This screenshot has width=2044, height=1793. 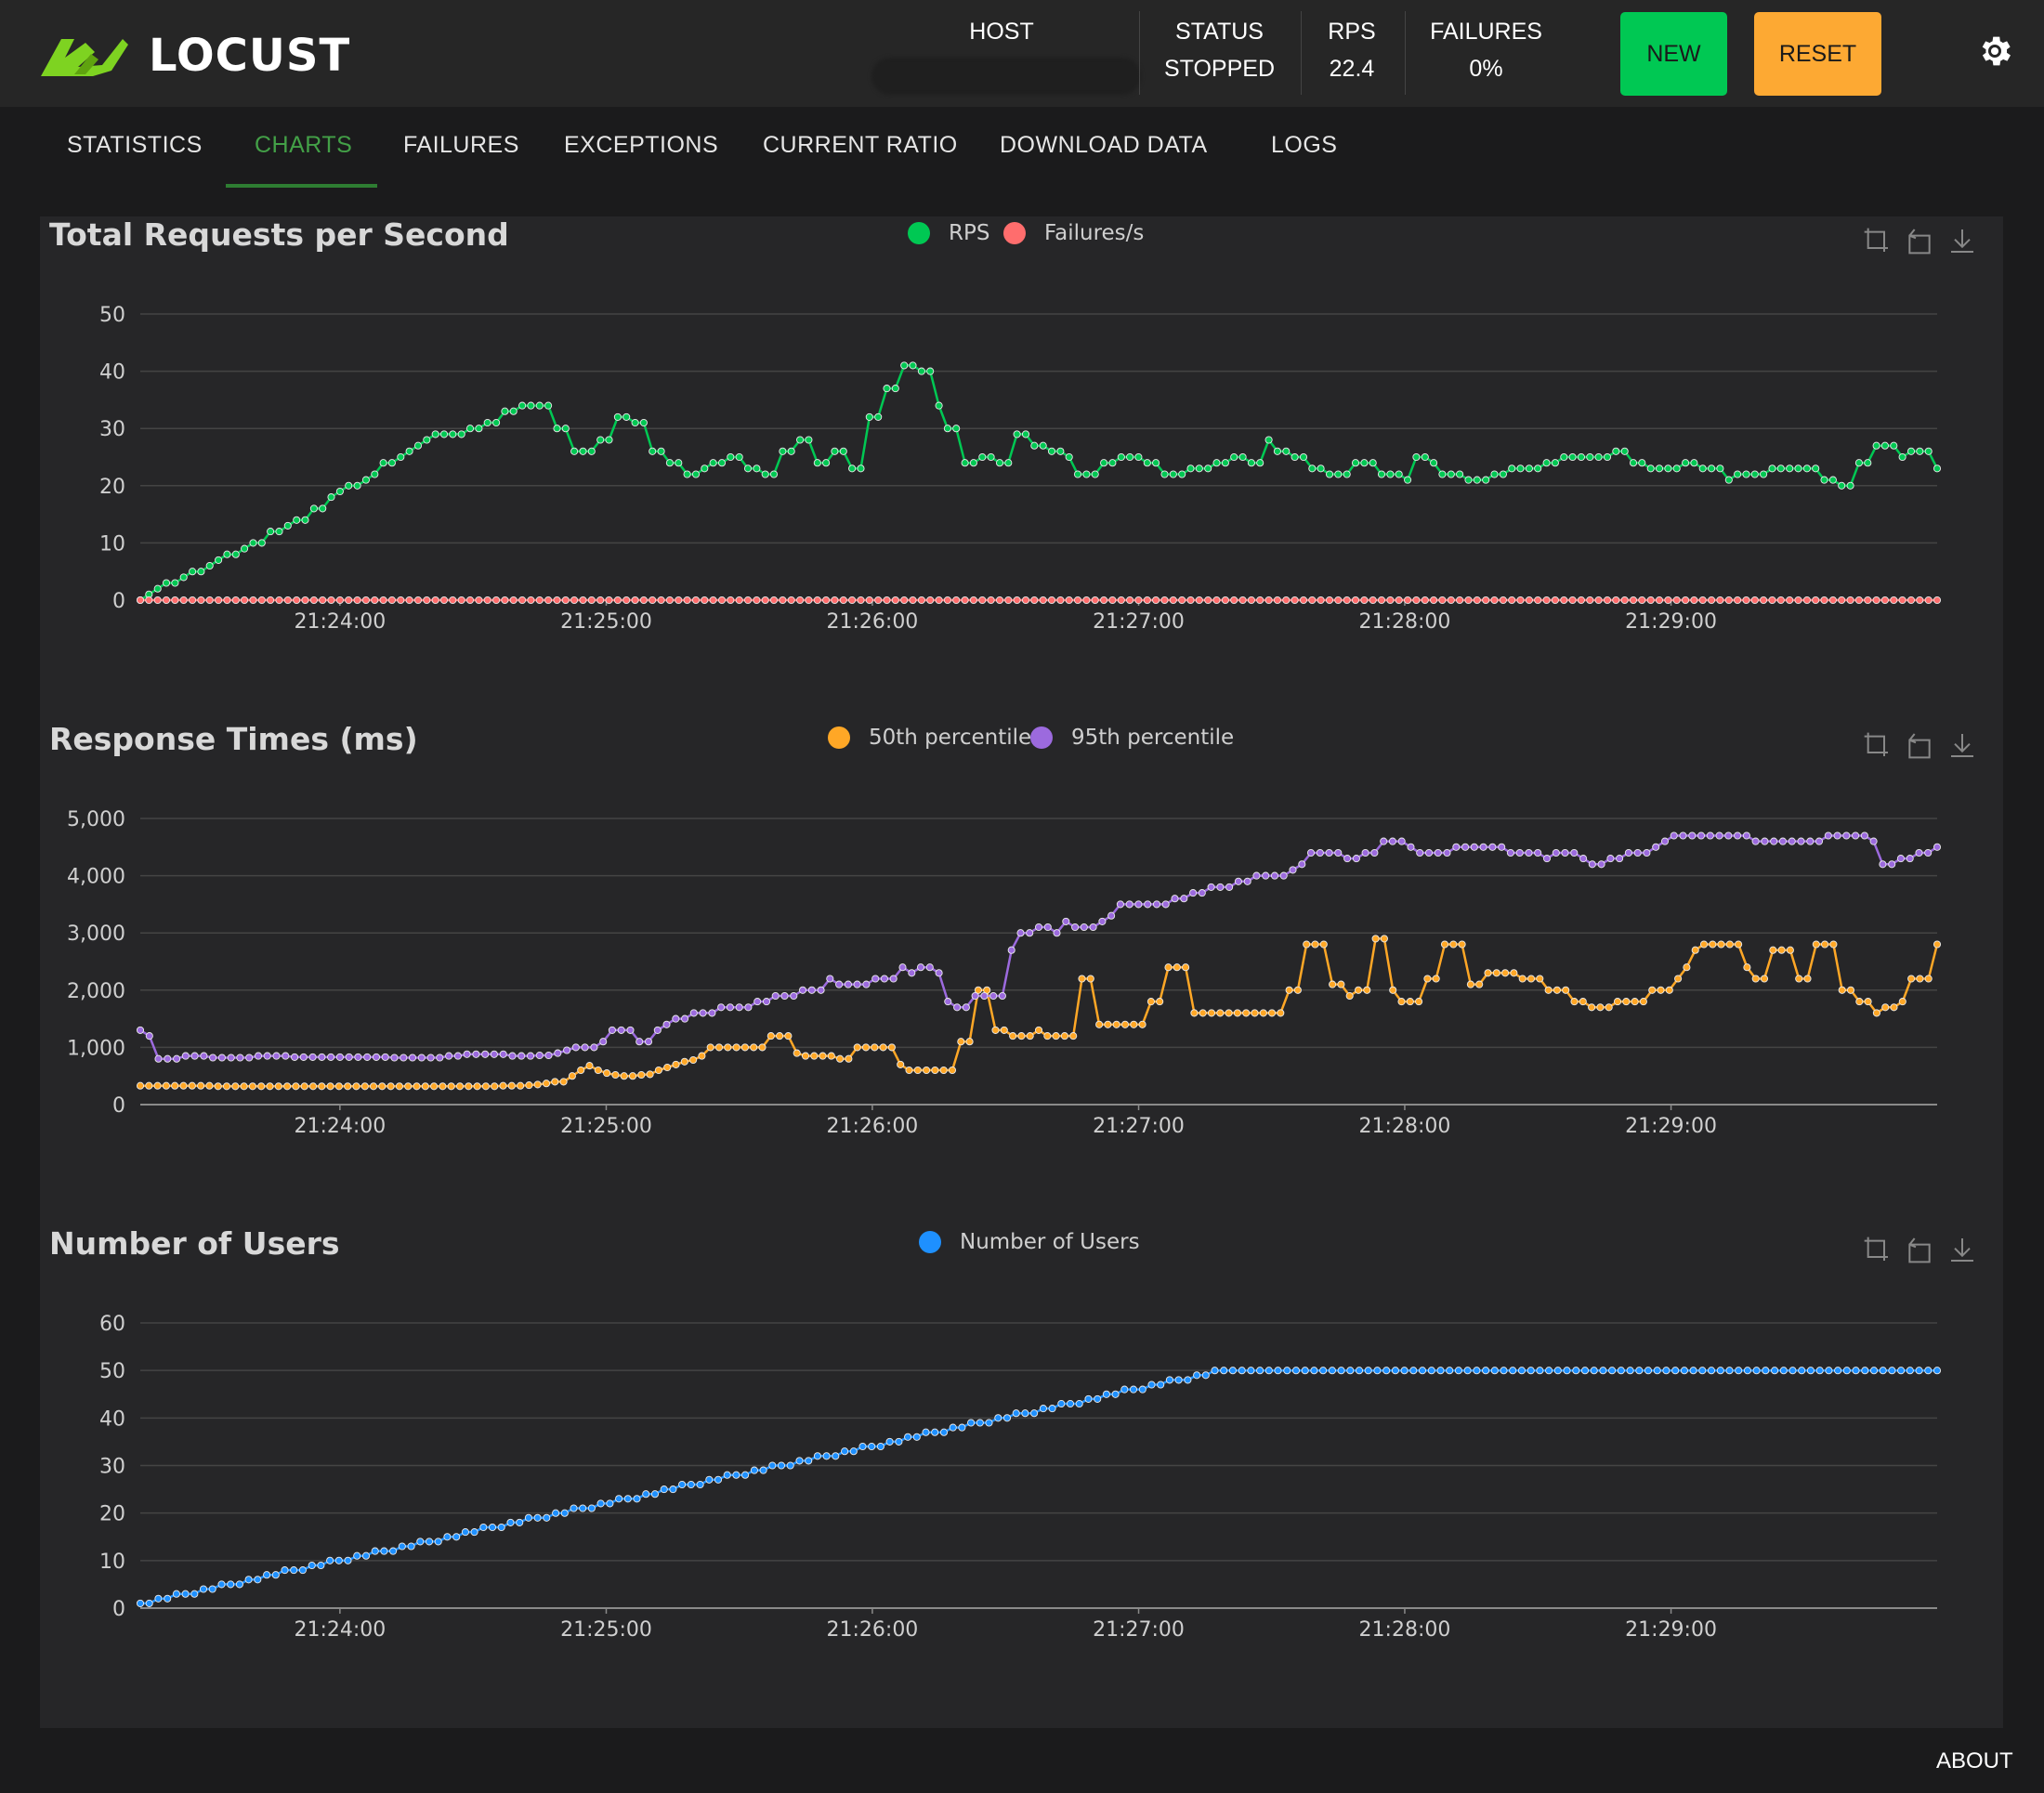 I want to click on tab-charts: CHARTS, so click(x=304, y=145).